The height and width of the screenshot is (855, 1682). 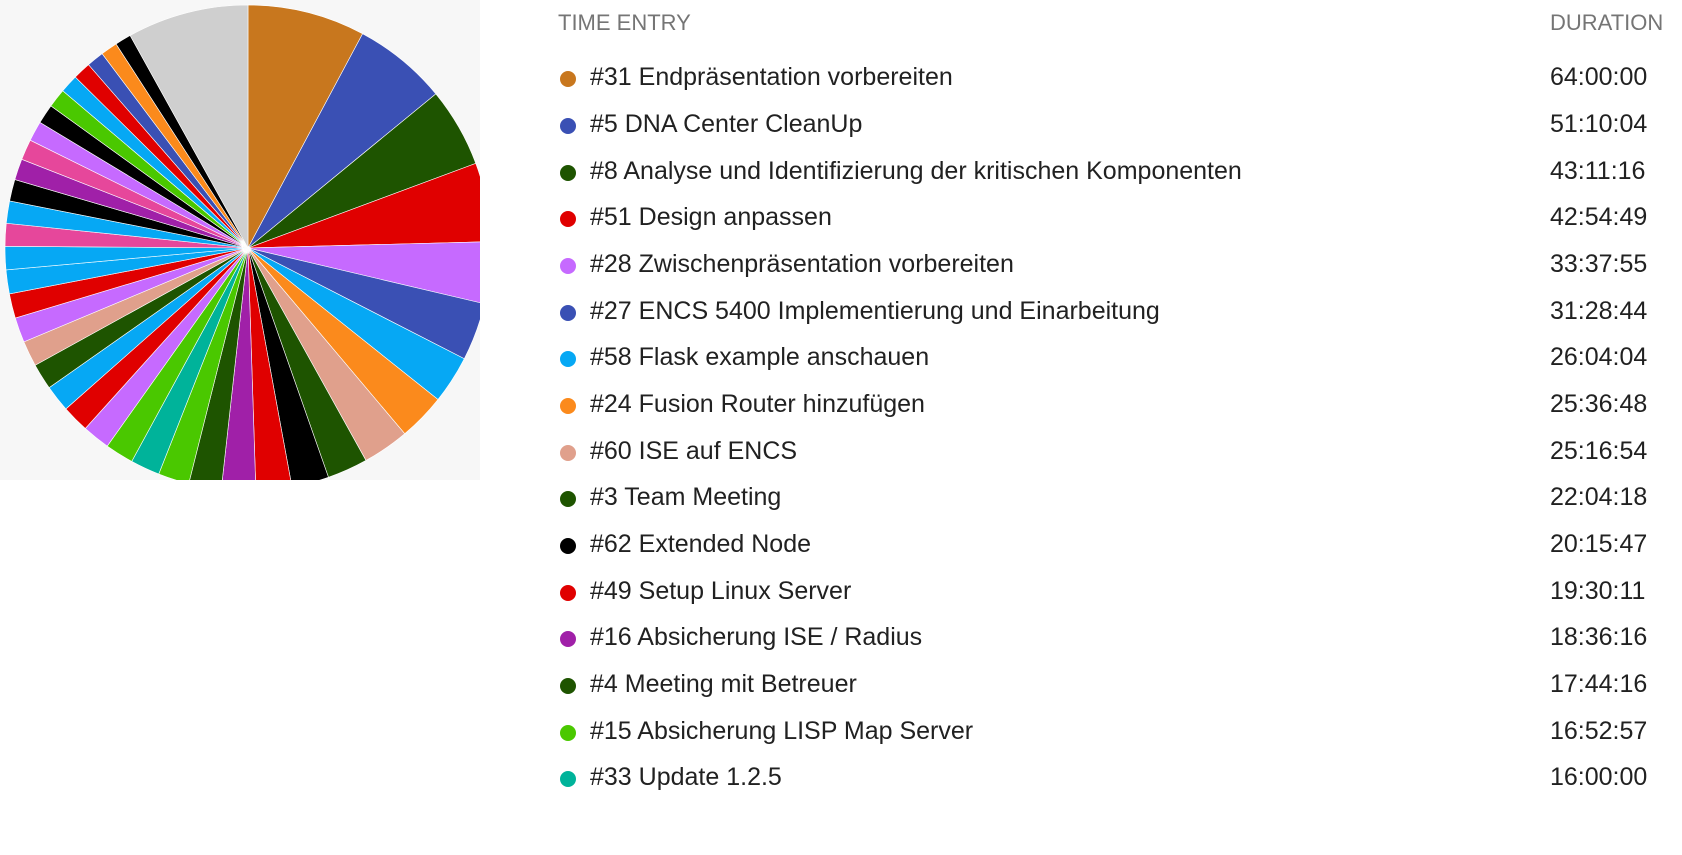 What do you see at coordinates (1599, 684) in the screenshot?
I see `entry-duration: 17:44:16` at bounding box center [1599, 684].